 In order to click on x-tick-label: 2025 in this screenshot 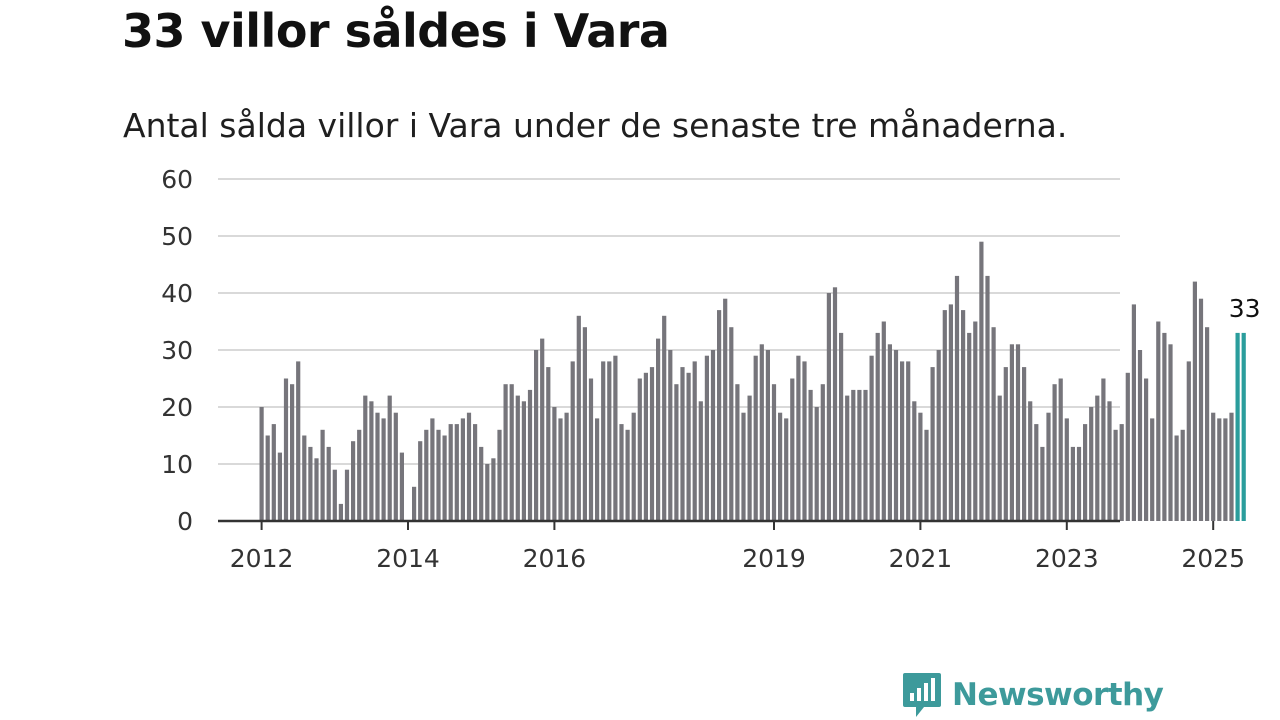, I will do `click(1213, 558)`.